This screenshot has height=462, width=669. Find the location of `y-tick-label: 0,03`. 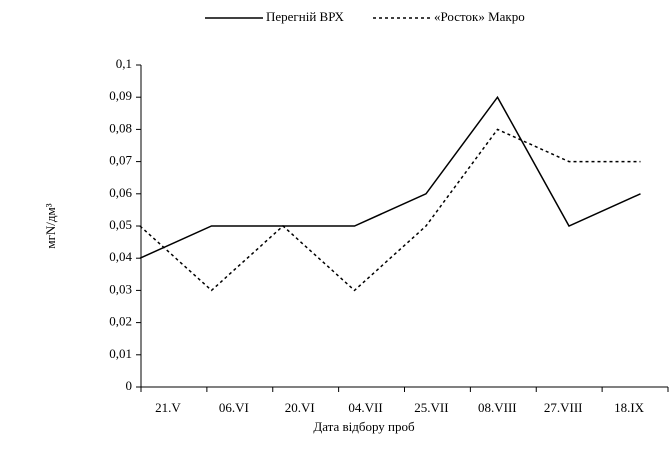

y-tick-label: 0,03 is located at coordinates (120, 288).